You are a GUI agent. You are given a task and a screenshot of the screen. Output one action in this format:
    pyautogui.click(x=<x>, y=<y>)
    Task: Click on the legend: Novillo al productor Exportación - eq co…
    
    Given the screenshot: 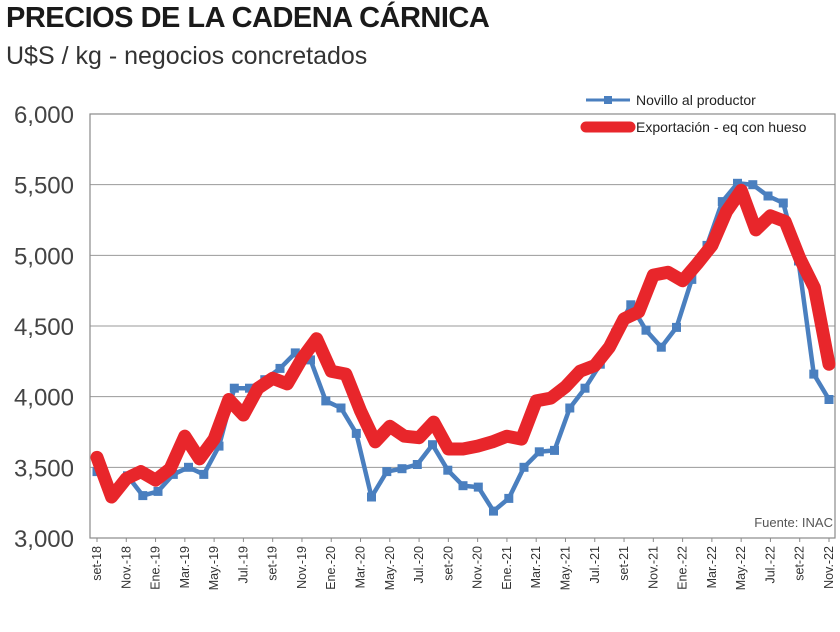 What is the action you would take?
    pyautogui.click(x=693, y=113)
    